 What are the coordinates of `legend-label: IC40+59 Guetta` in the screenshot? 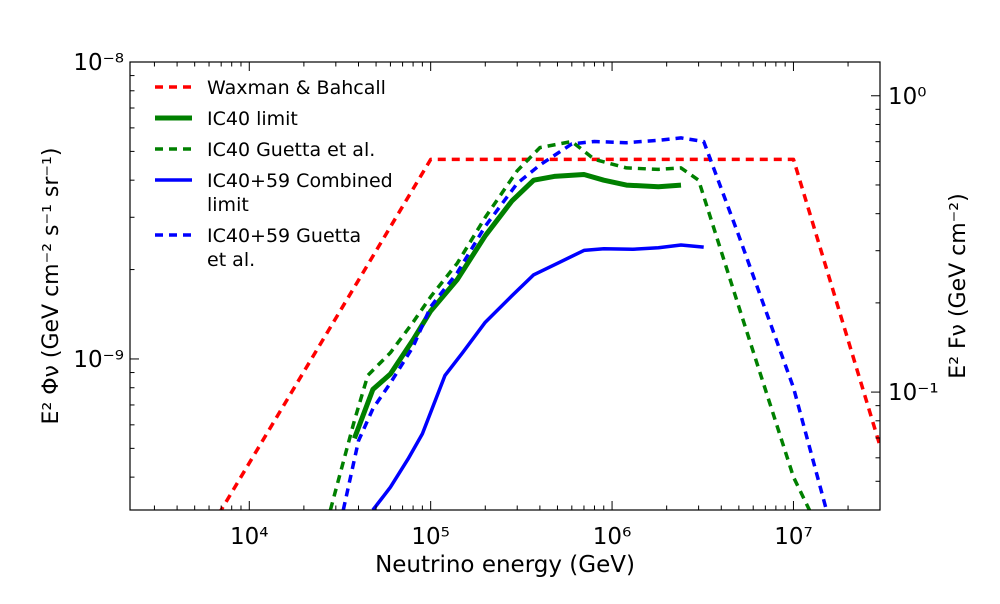 It's located at (284, 236).